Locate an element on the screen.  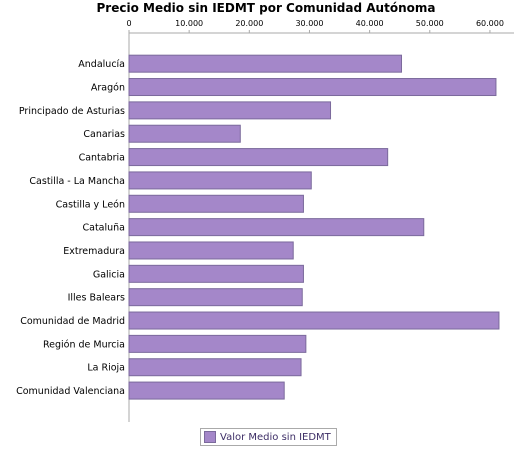
category-label: La Rioja is located at coordinates (106, 368).